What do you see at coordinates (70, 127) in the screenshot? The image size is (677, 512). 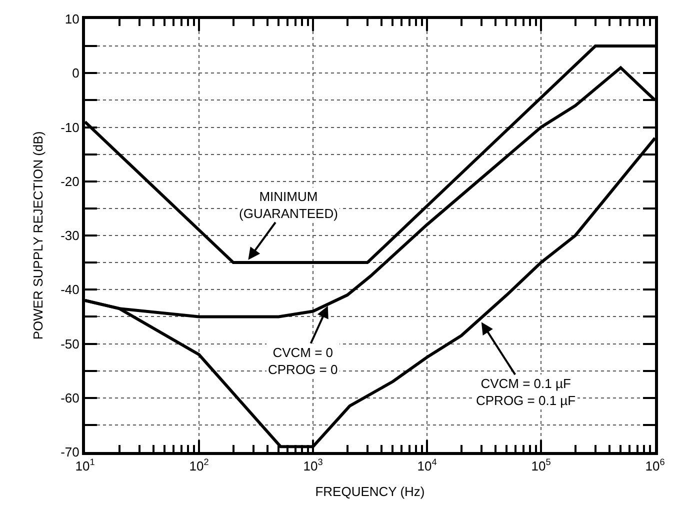 I see `y-tick-label: -10` at bounding box center [70, 127].